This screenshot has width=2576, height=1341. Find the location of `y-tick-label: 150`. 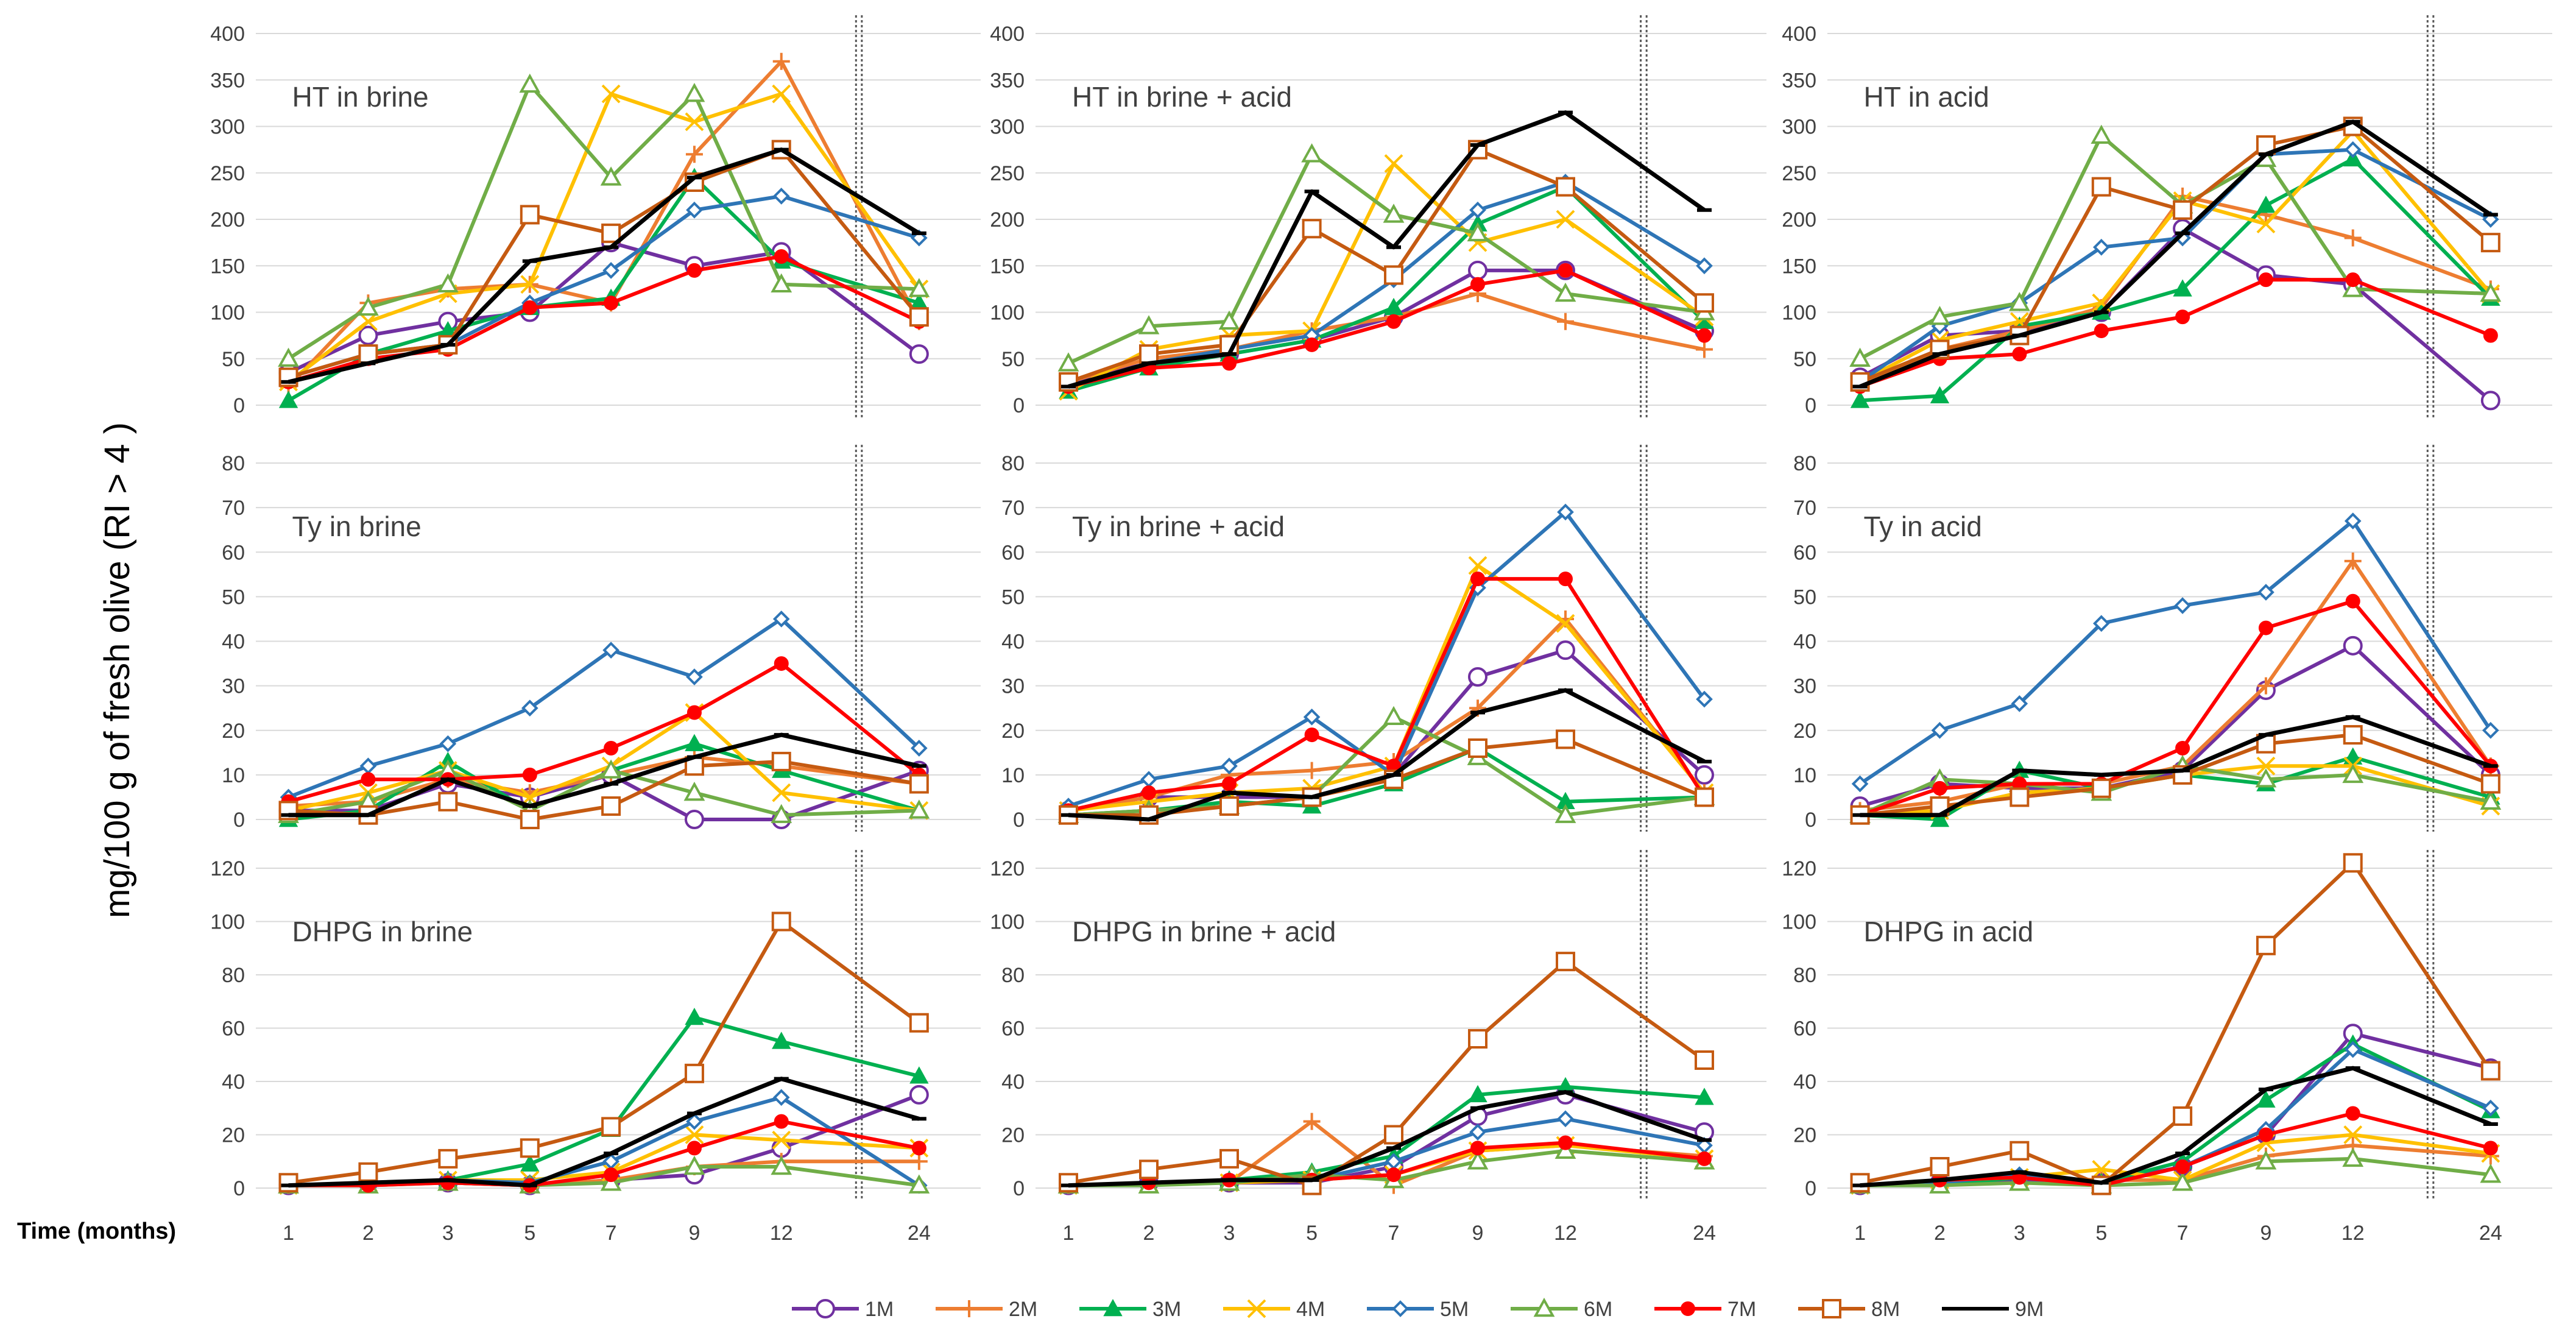

y-tick-label: 150 is located at coordinates (1007, 266).